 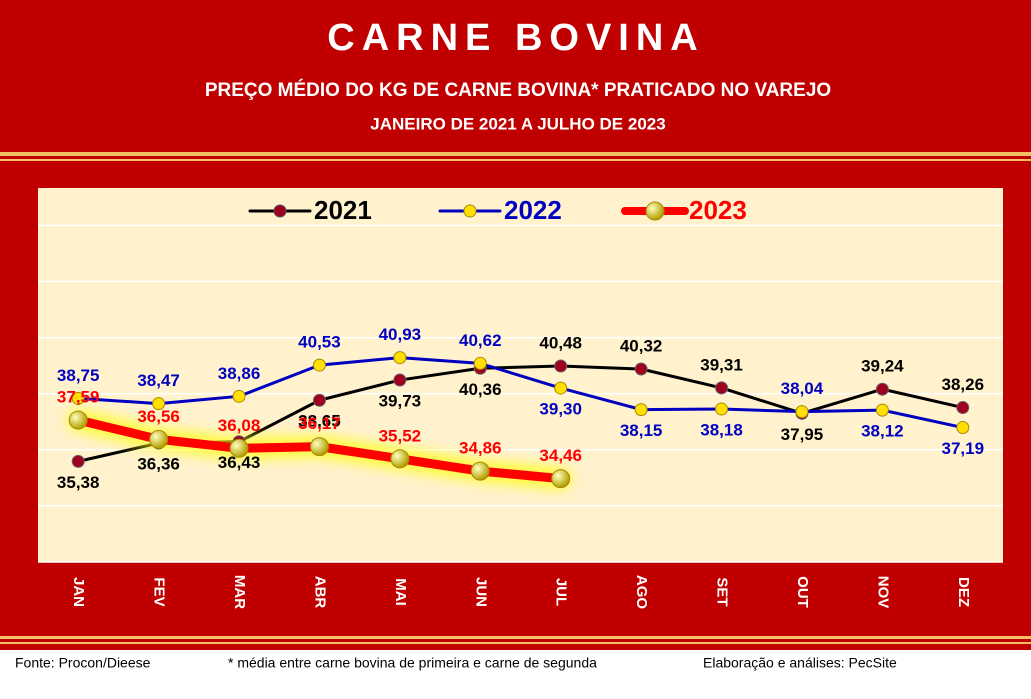 What do you see at coordinates (78, 375) in the screenshot?
I see `data-label: 38,75` at bounding box center [78, 375].